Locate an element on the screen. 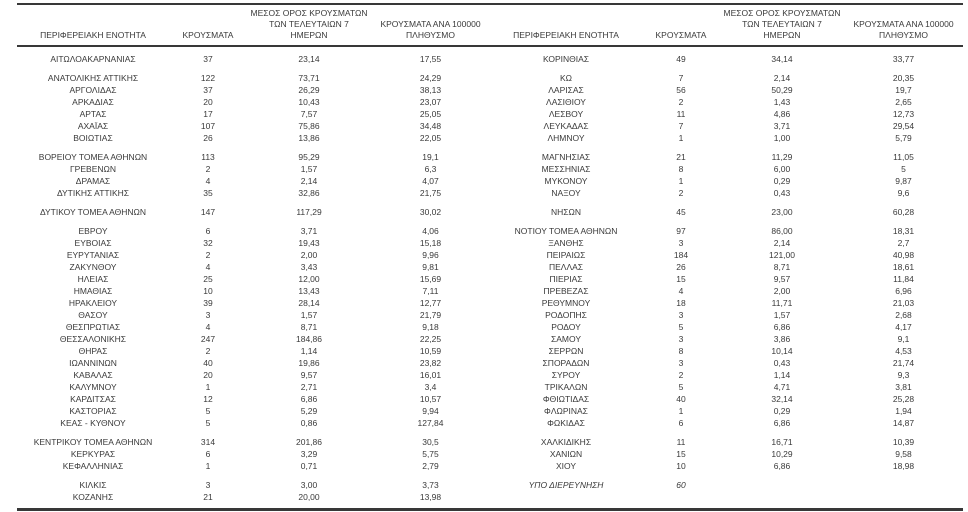 The image size is (968, 512). cell-right-per100k: 40,98 is located at coordinates (903, 255).